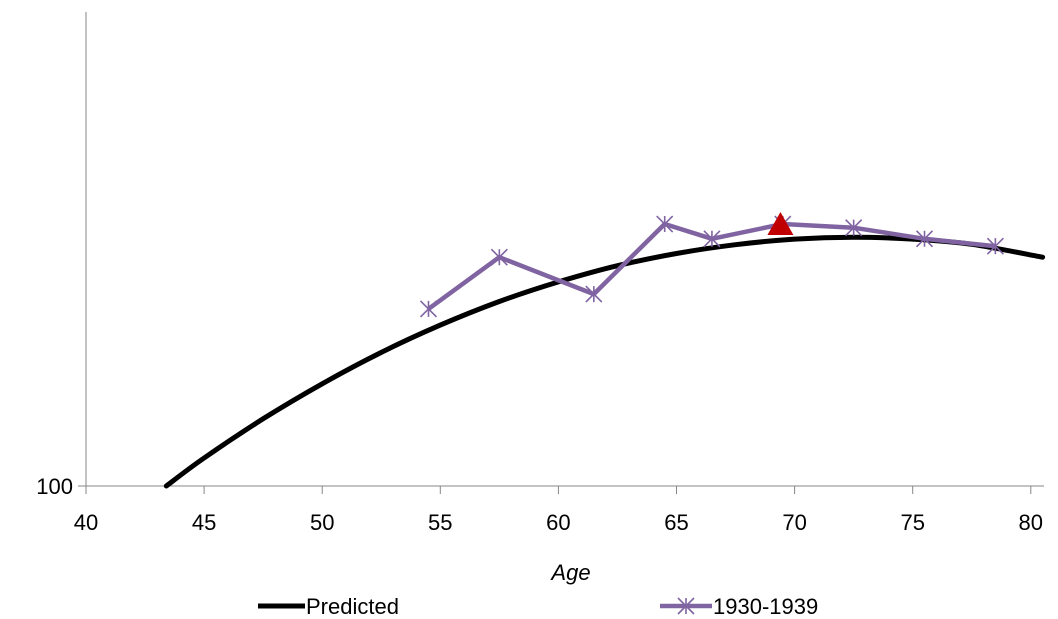 This screenshot has height=619, width=1058. What do you see at coordinates (322, 522) in the screenshot?
I see `x-tick-label: 50` at bounding box center [322, 522].